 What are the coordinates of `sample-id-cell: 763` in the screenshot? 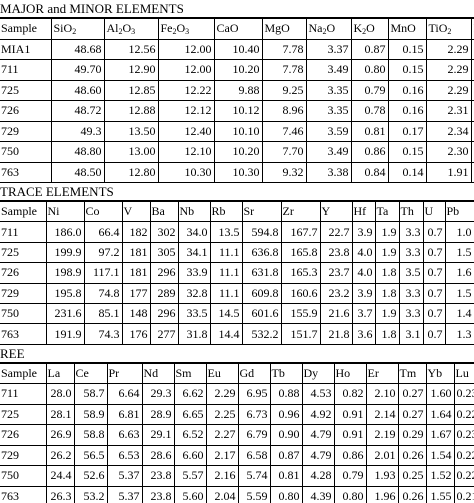 It's located at (23, 494).